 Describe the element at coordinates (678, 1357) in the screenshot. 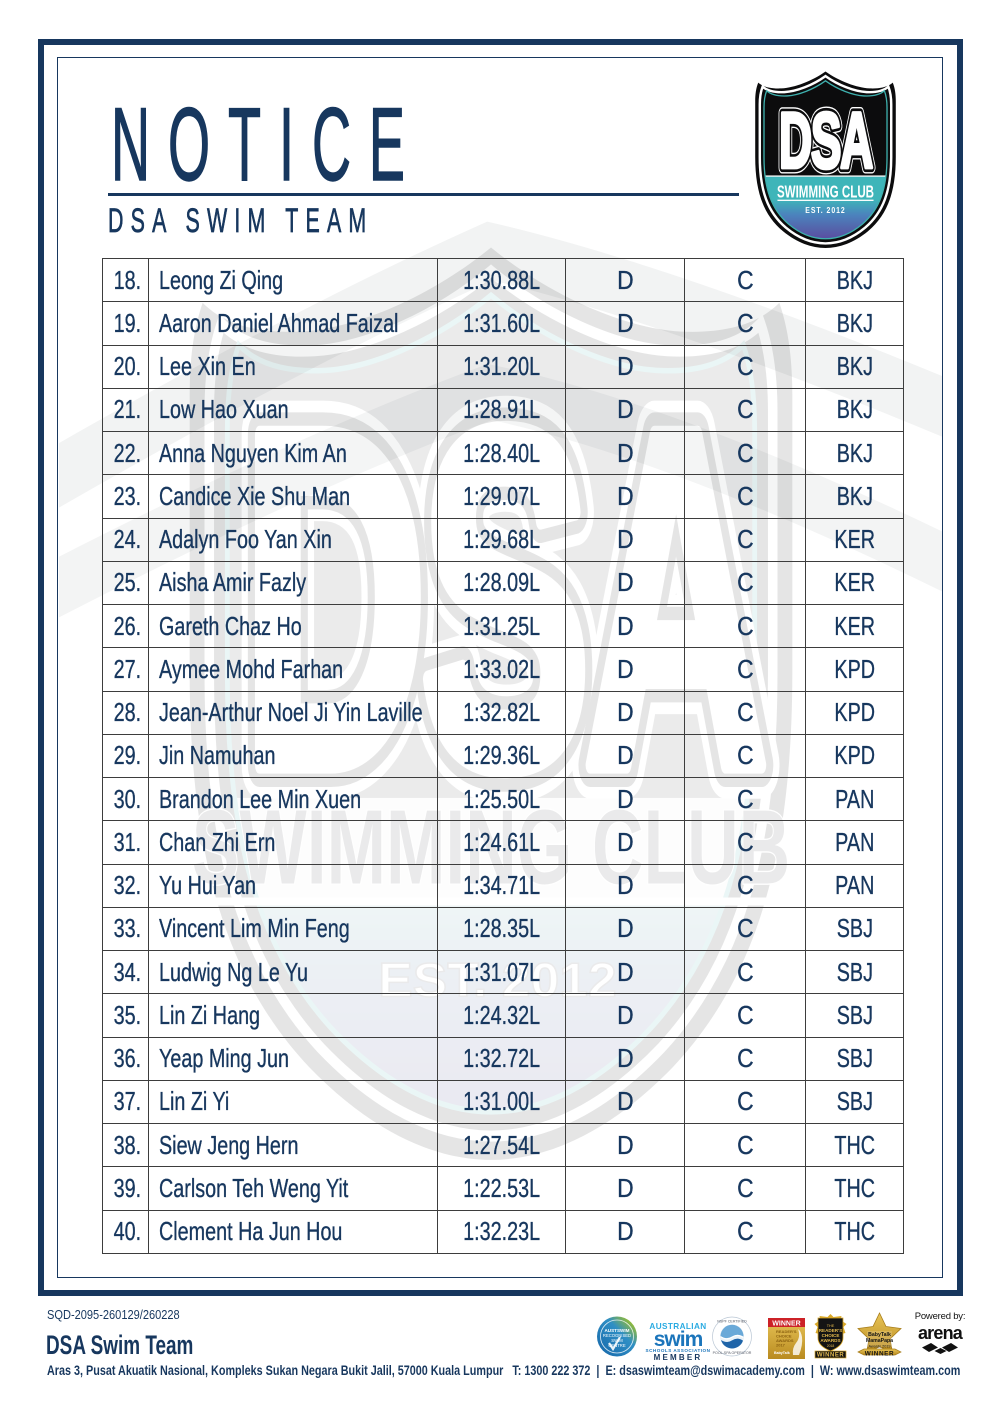

I see `svg-text: MEMBER` at that location.